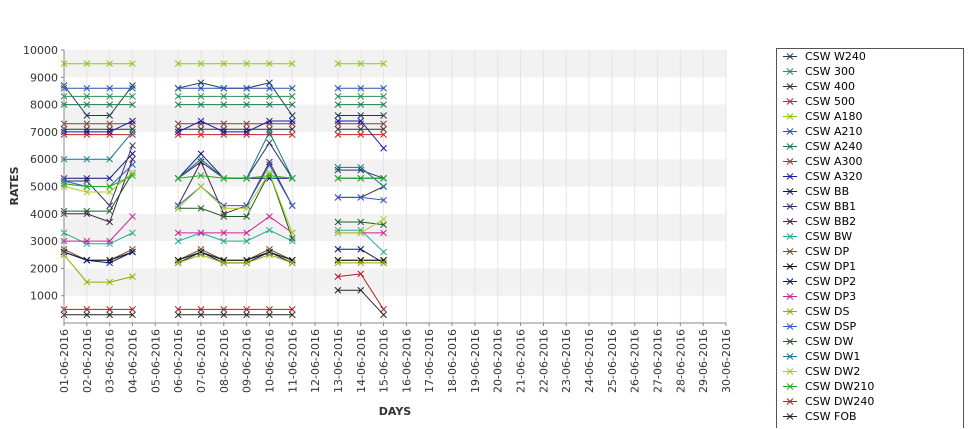  I want to click on legend-label: CSW A240, so click(834, 146).